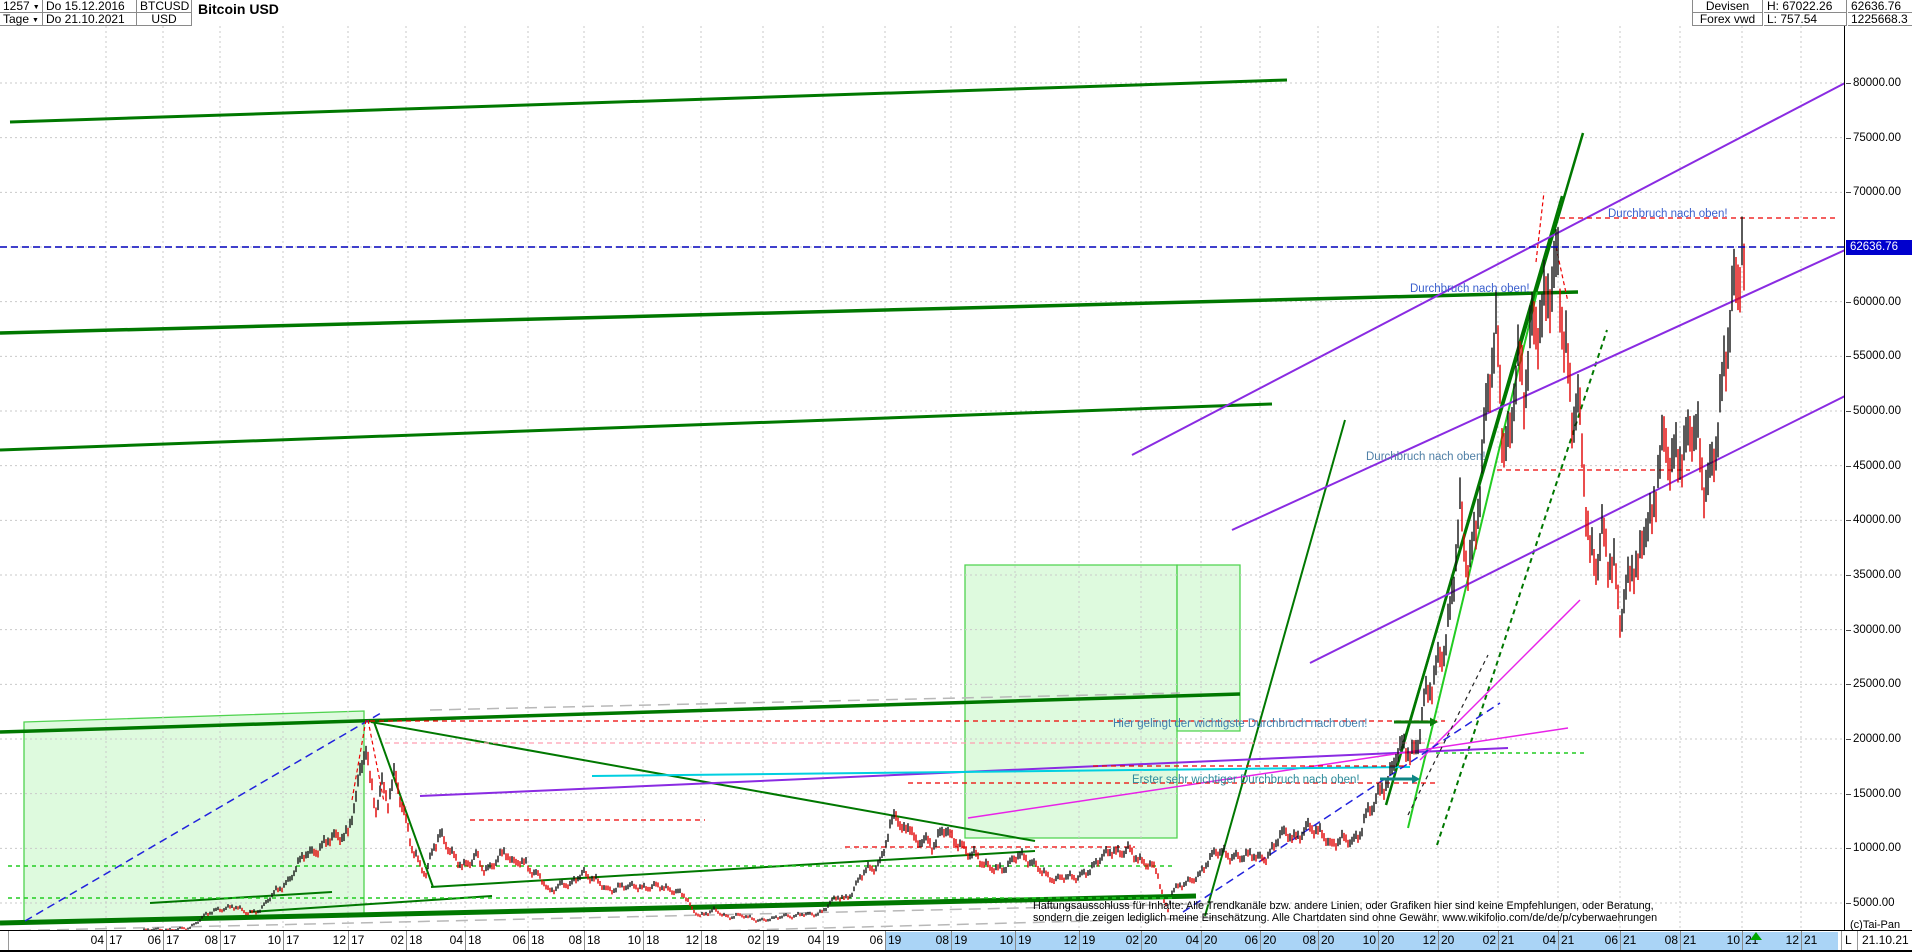 The height and width of the screenshot is (952, 1912). What do you see at coordinates (164, 19) in the screenshot?
I see `currency-label: USD` at bounding box center [164, 19].